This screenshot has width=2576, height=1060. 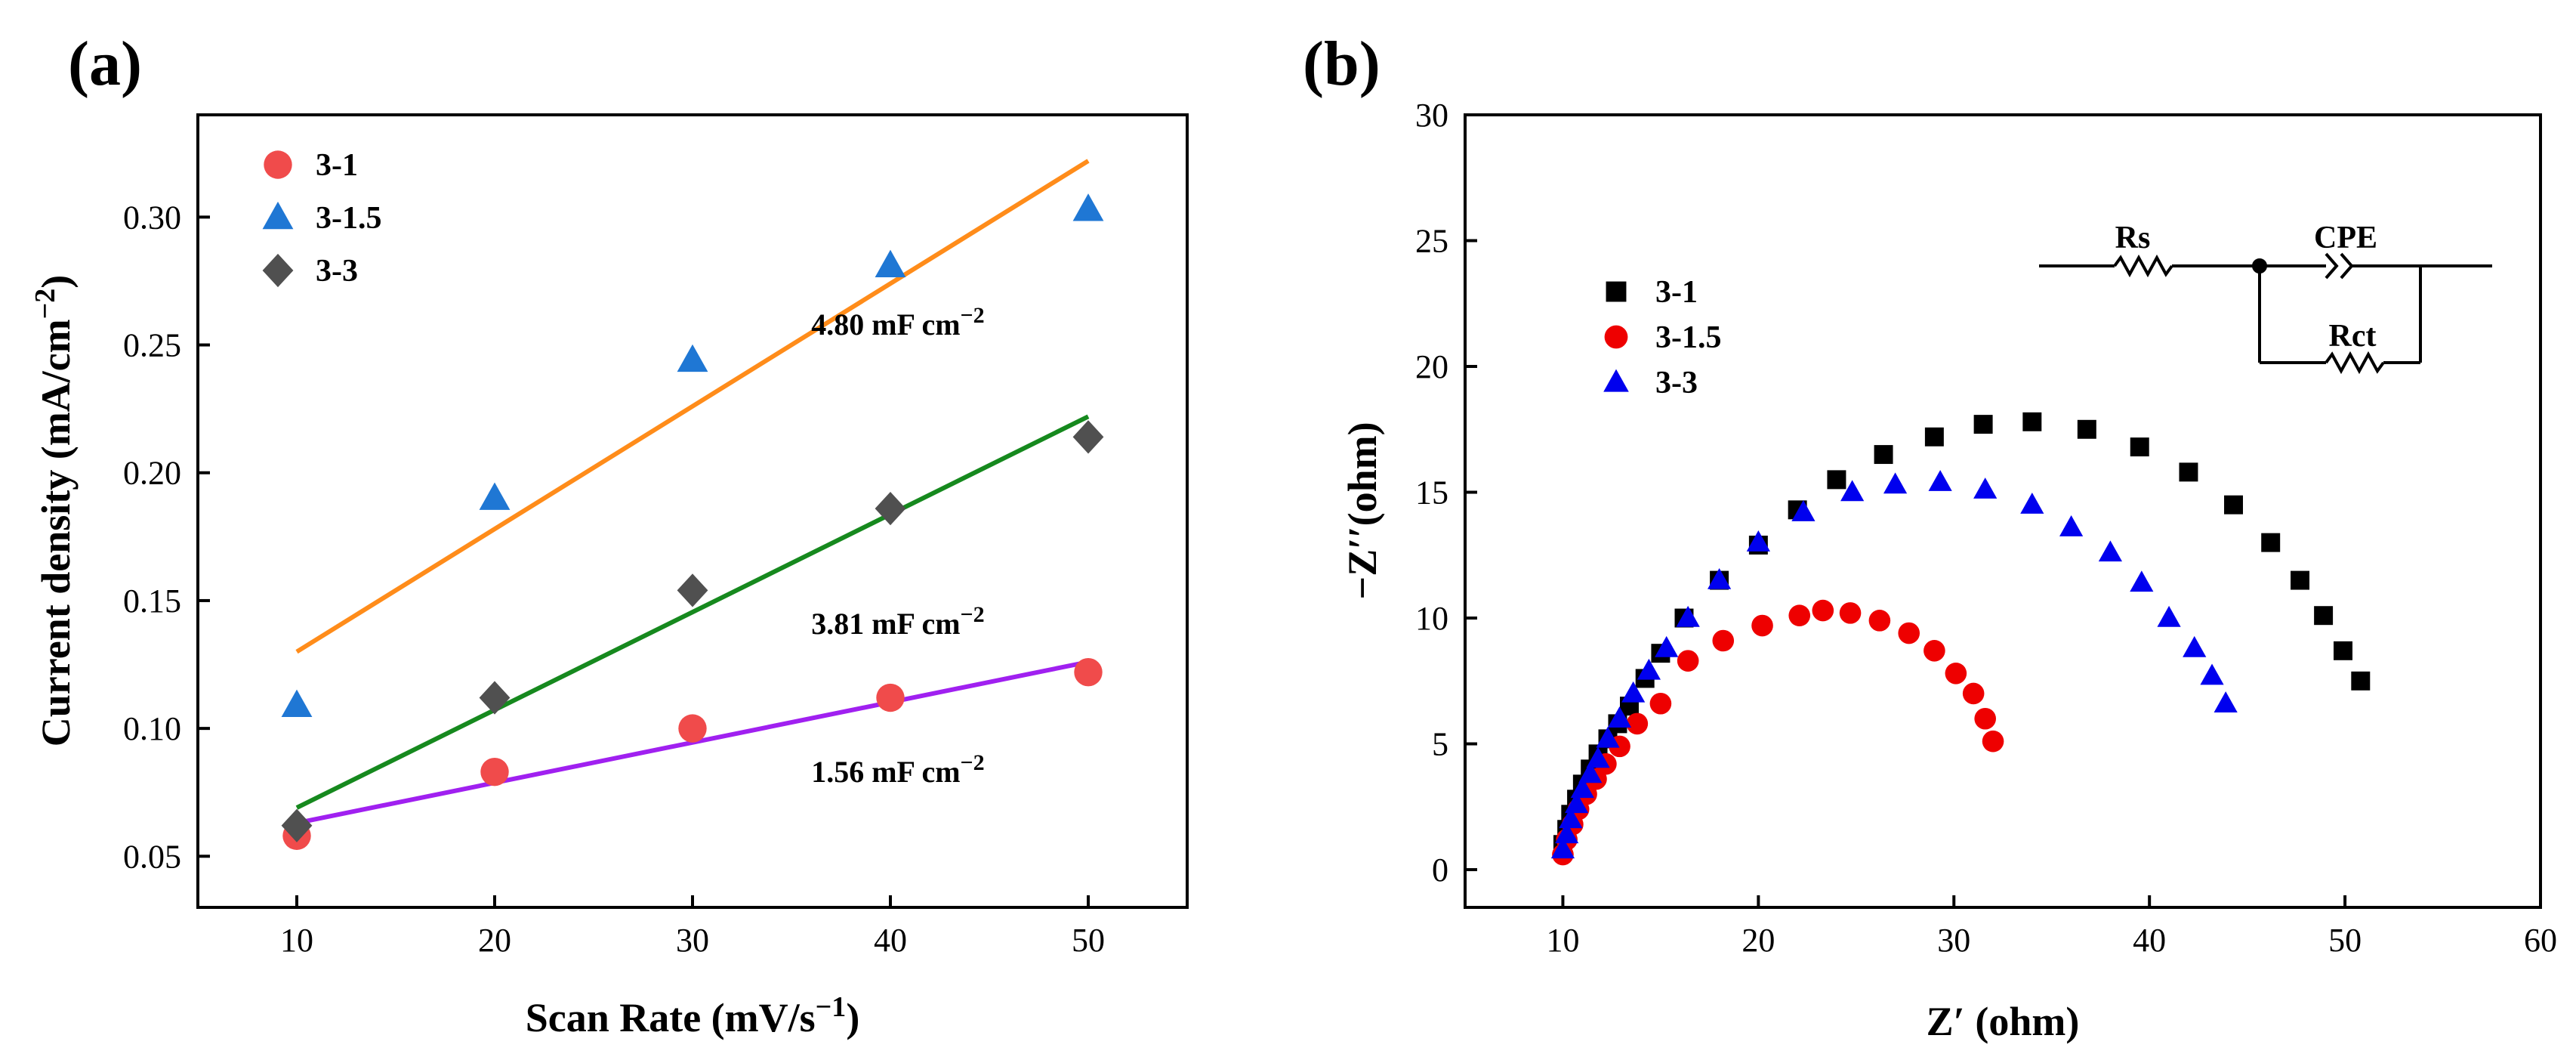 I want to click on point-b-3-1.5-19, so click(x=1934, y=651).